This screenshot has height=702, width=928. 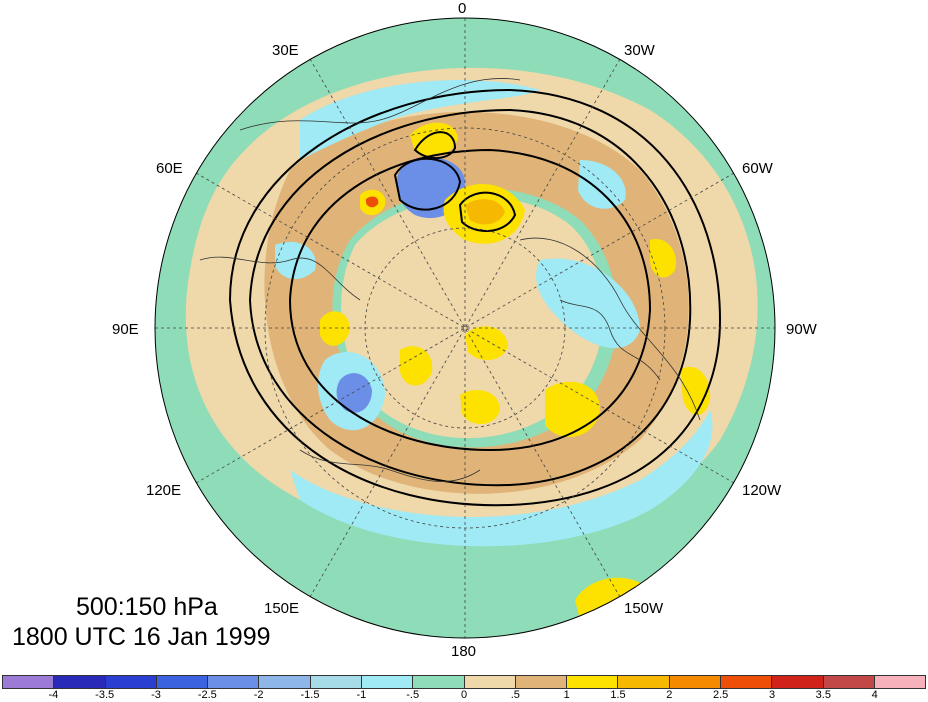 I want to click on yellow-east, so click(x=663, y=258).